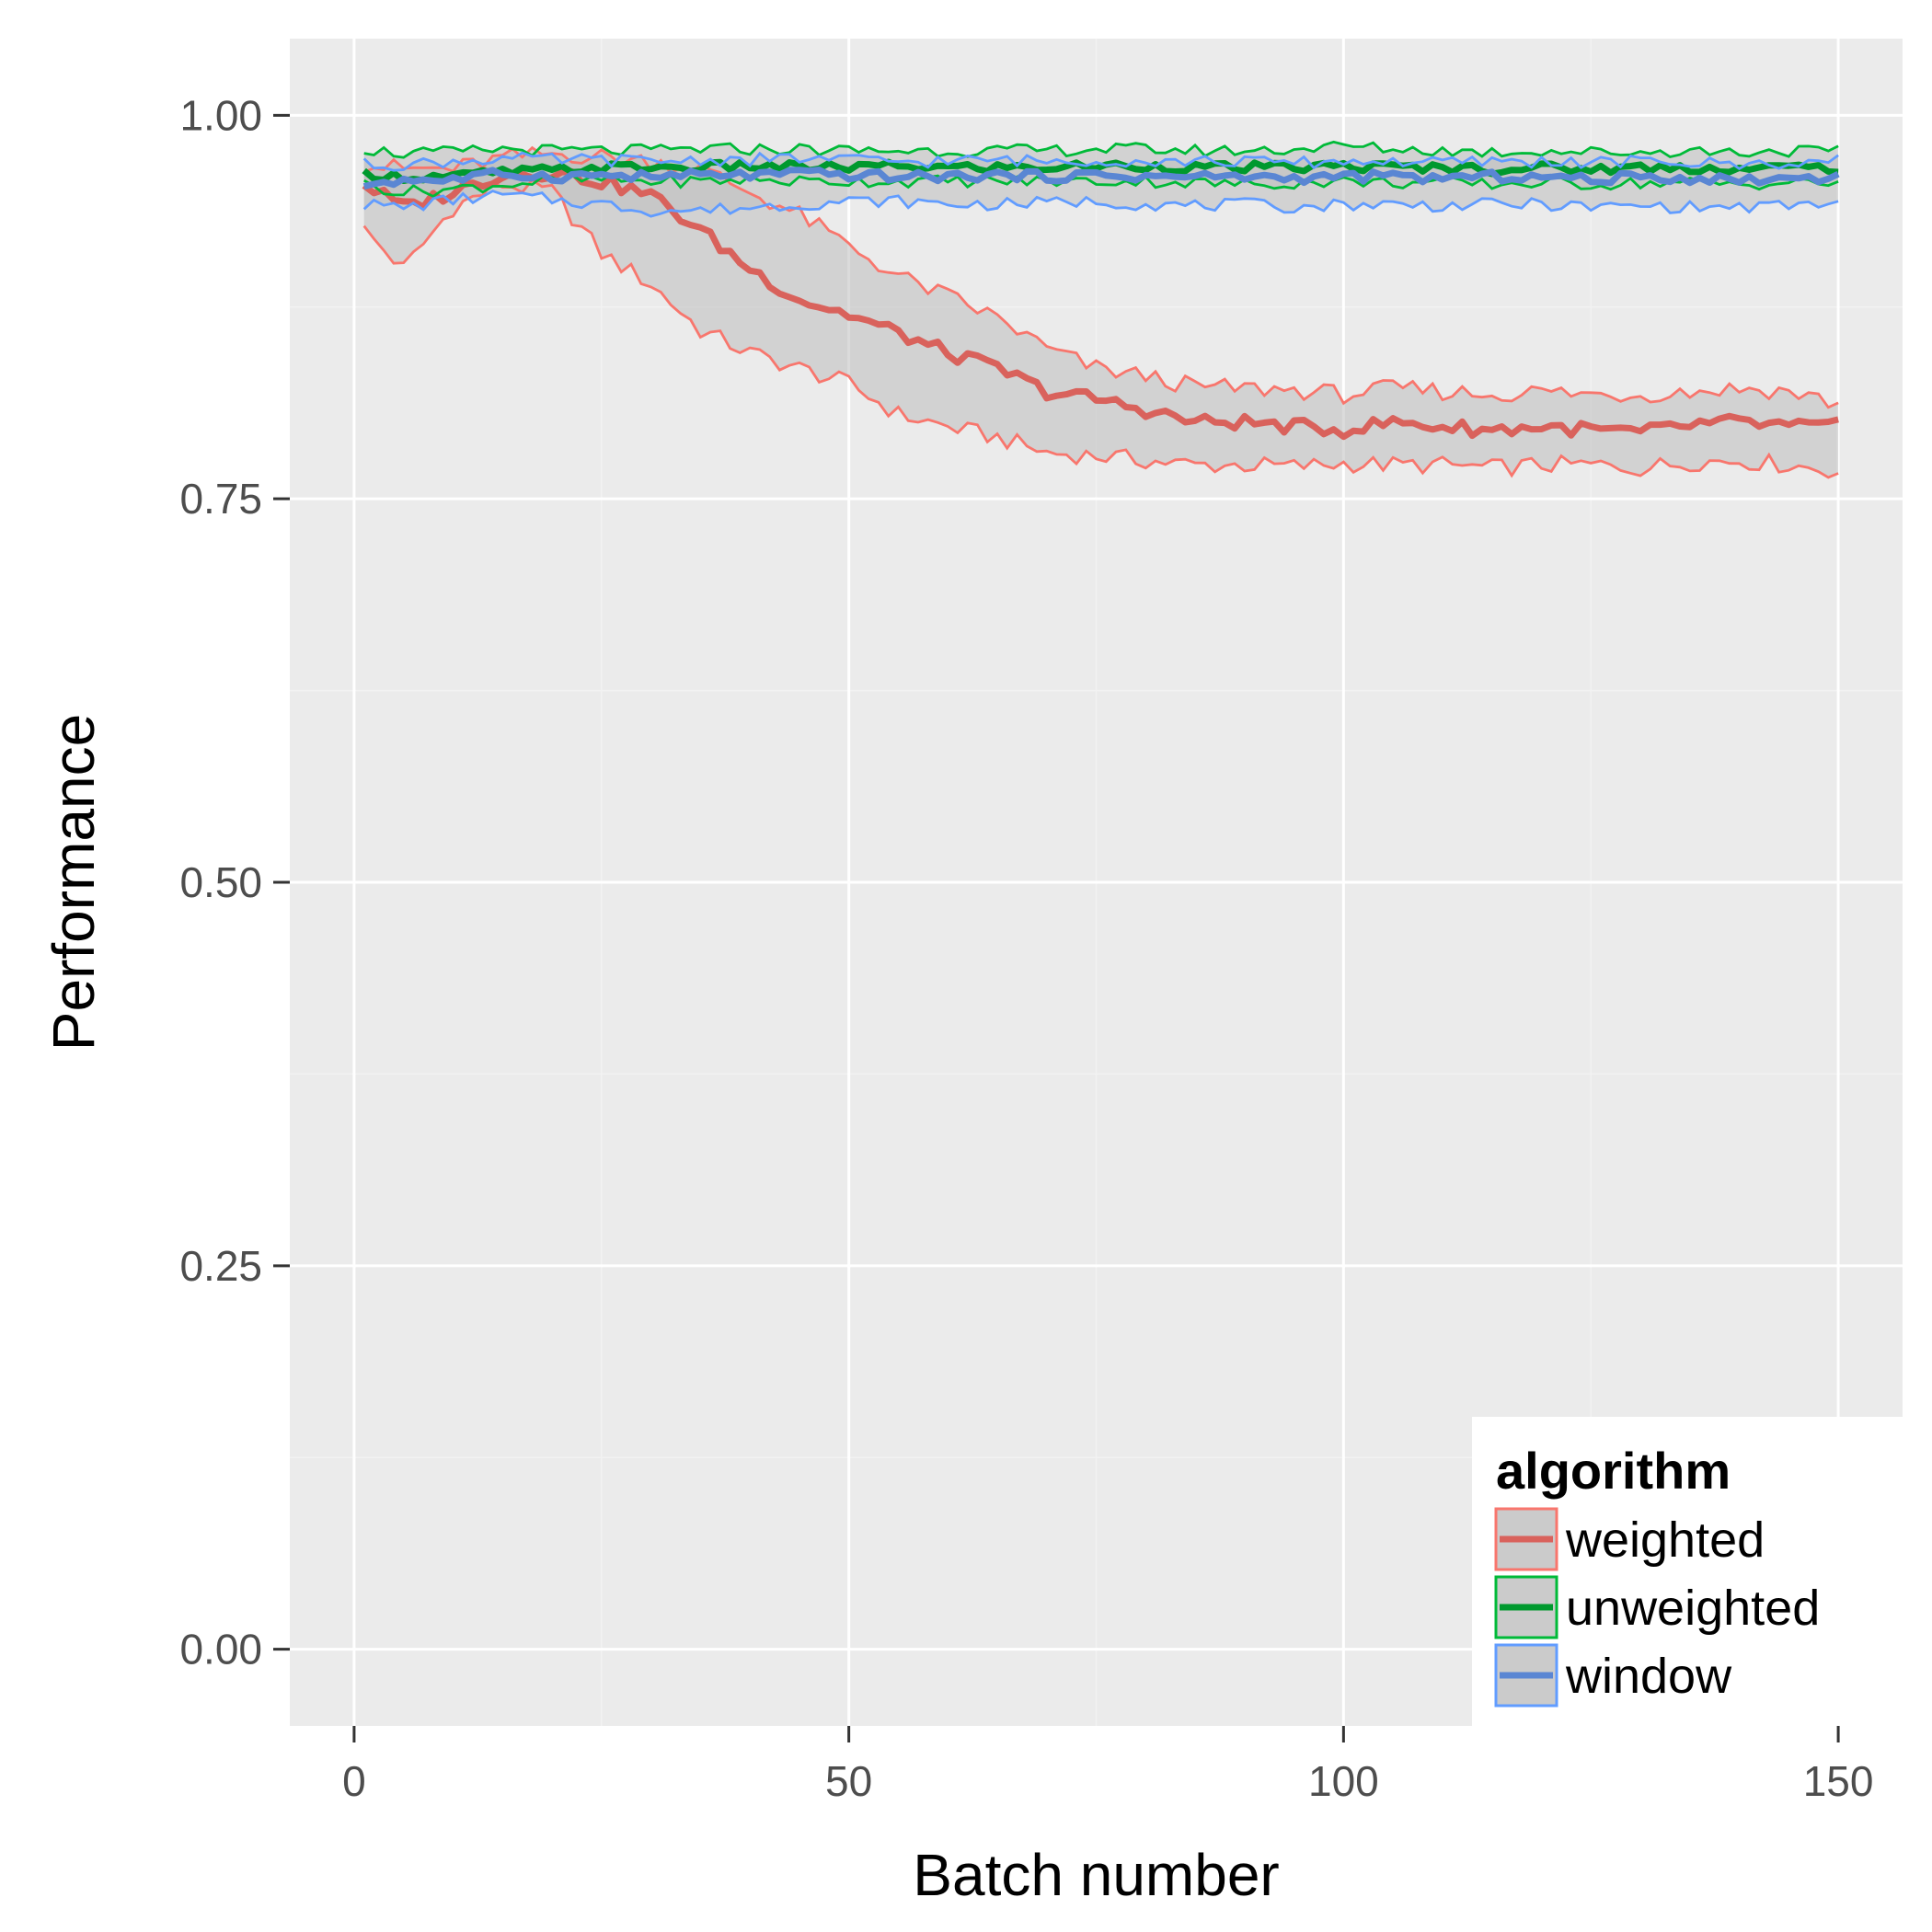  What do you see at coordinates (1101, 149) in the screenshot?
I see `ribbon-upper-edge-unweighted` at bounding box center [1101, 149].